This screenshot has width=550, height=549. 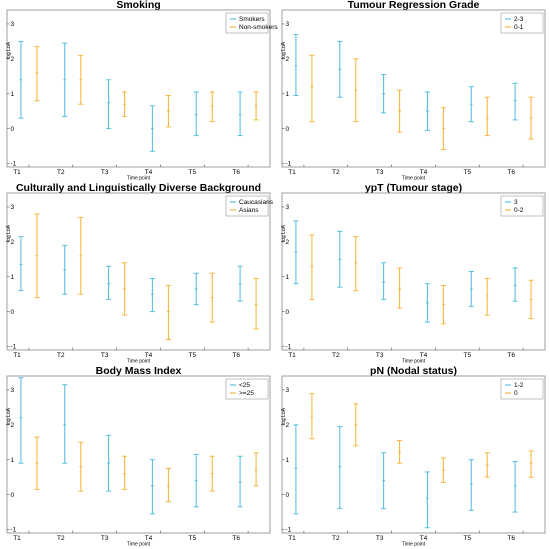 I want to click on legend-entry-label: 3, so click(x=516, y=202).